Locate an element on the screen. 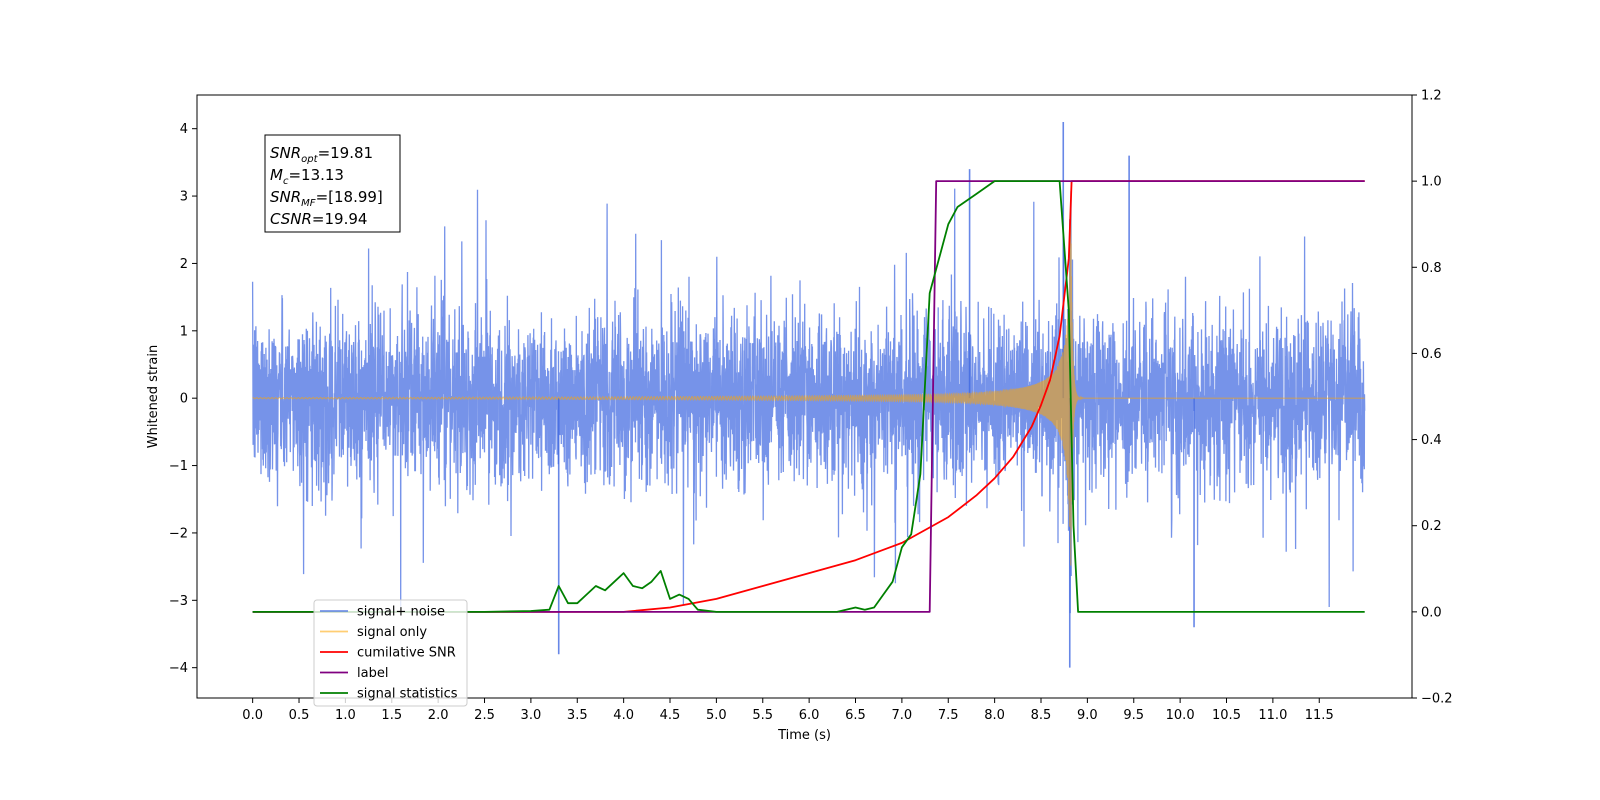 The image size is (1600, 800). x-tick-label: 9.5 is located at coordinates (1133, 715).